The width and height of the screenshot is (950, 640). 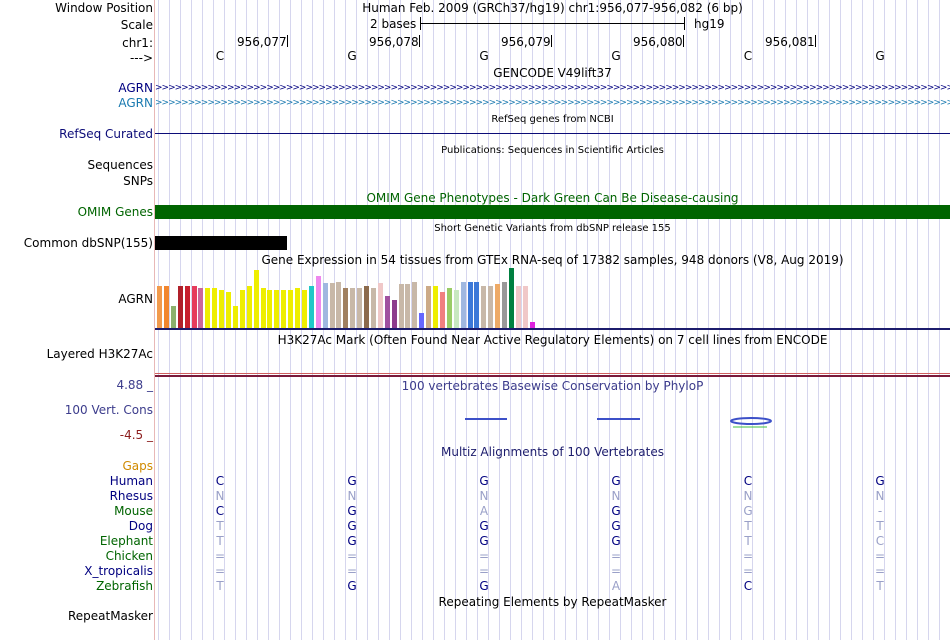 I want to click on track-label-refseq: RefSeq Curated, so click(x=106, y=134).